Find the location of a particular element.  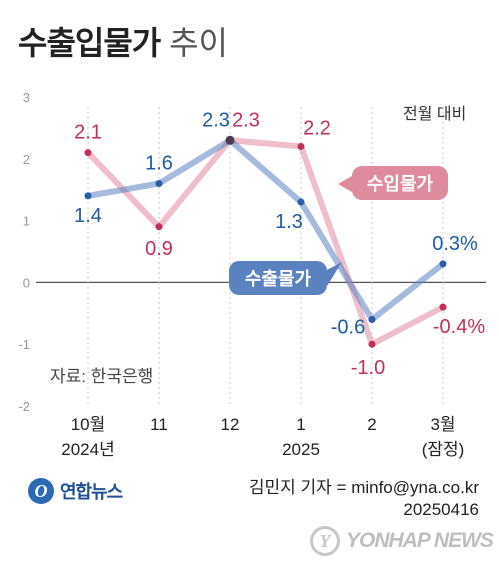

x-tick-label: 10월 is located at coordinates (88, 424).